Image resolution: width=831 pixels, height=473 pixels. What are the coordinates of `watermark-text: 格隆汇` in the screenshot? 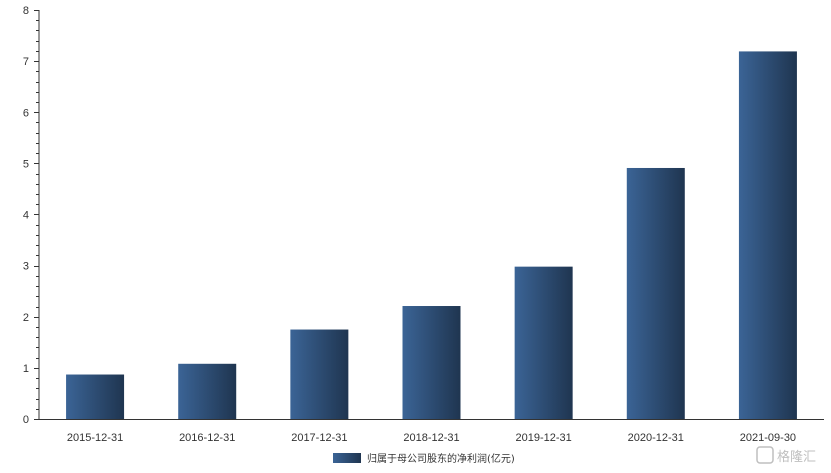 It's located at (796, 457).